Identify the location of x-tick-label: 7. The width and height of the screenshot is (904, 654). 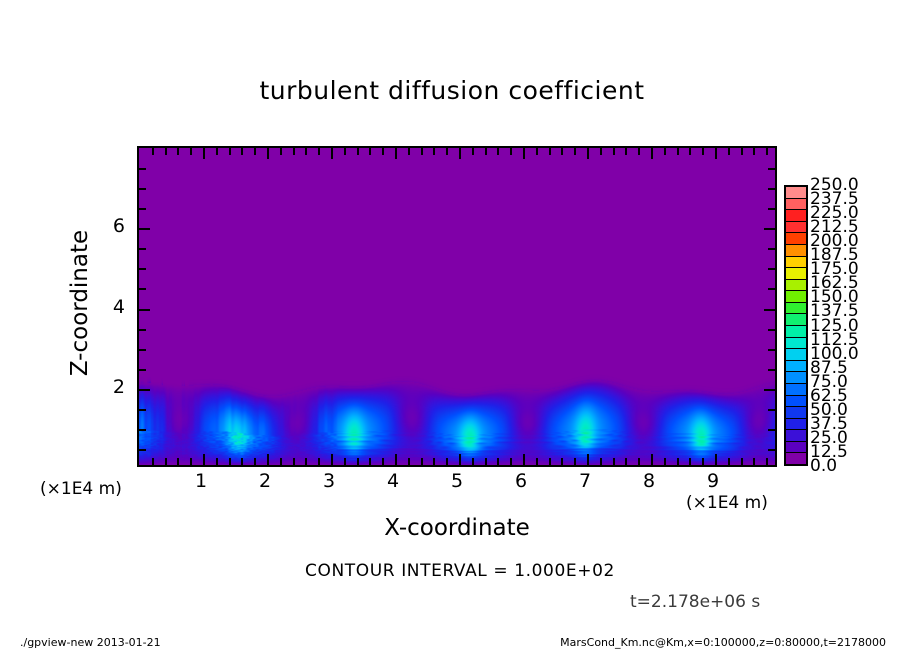
(585, 481).